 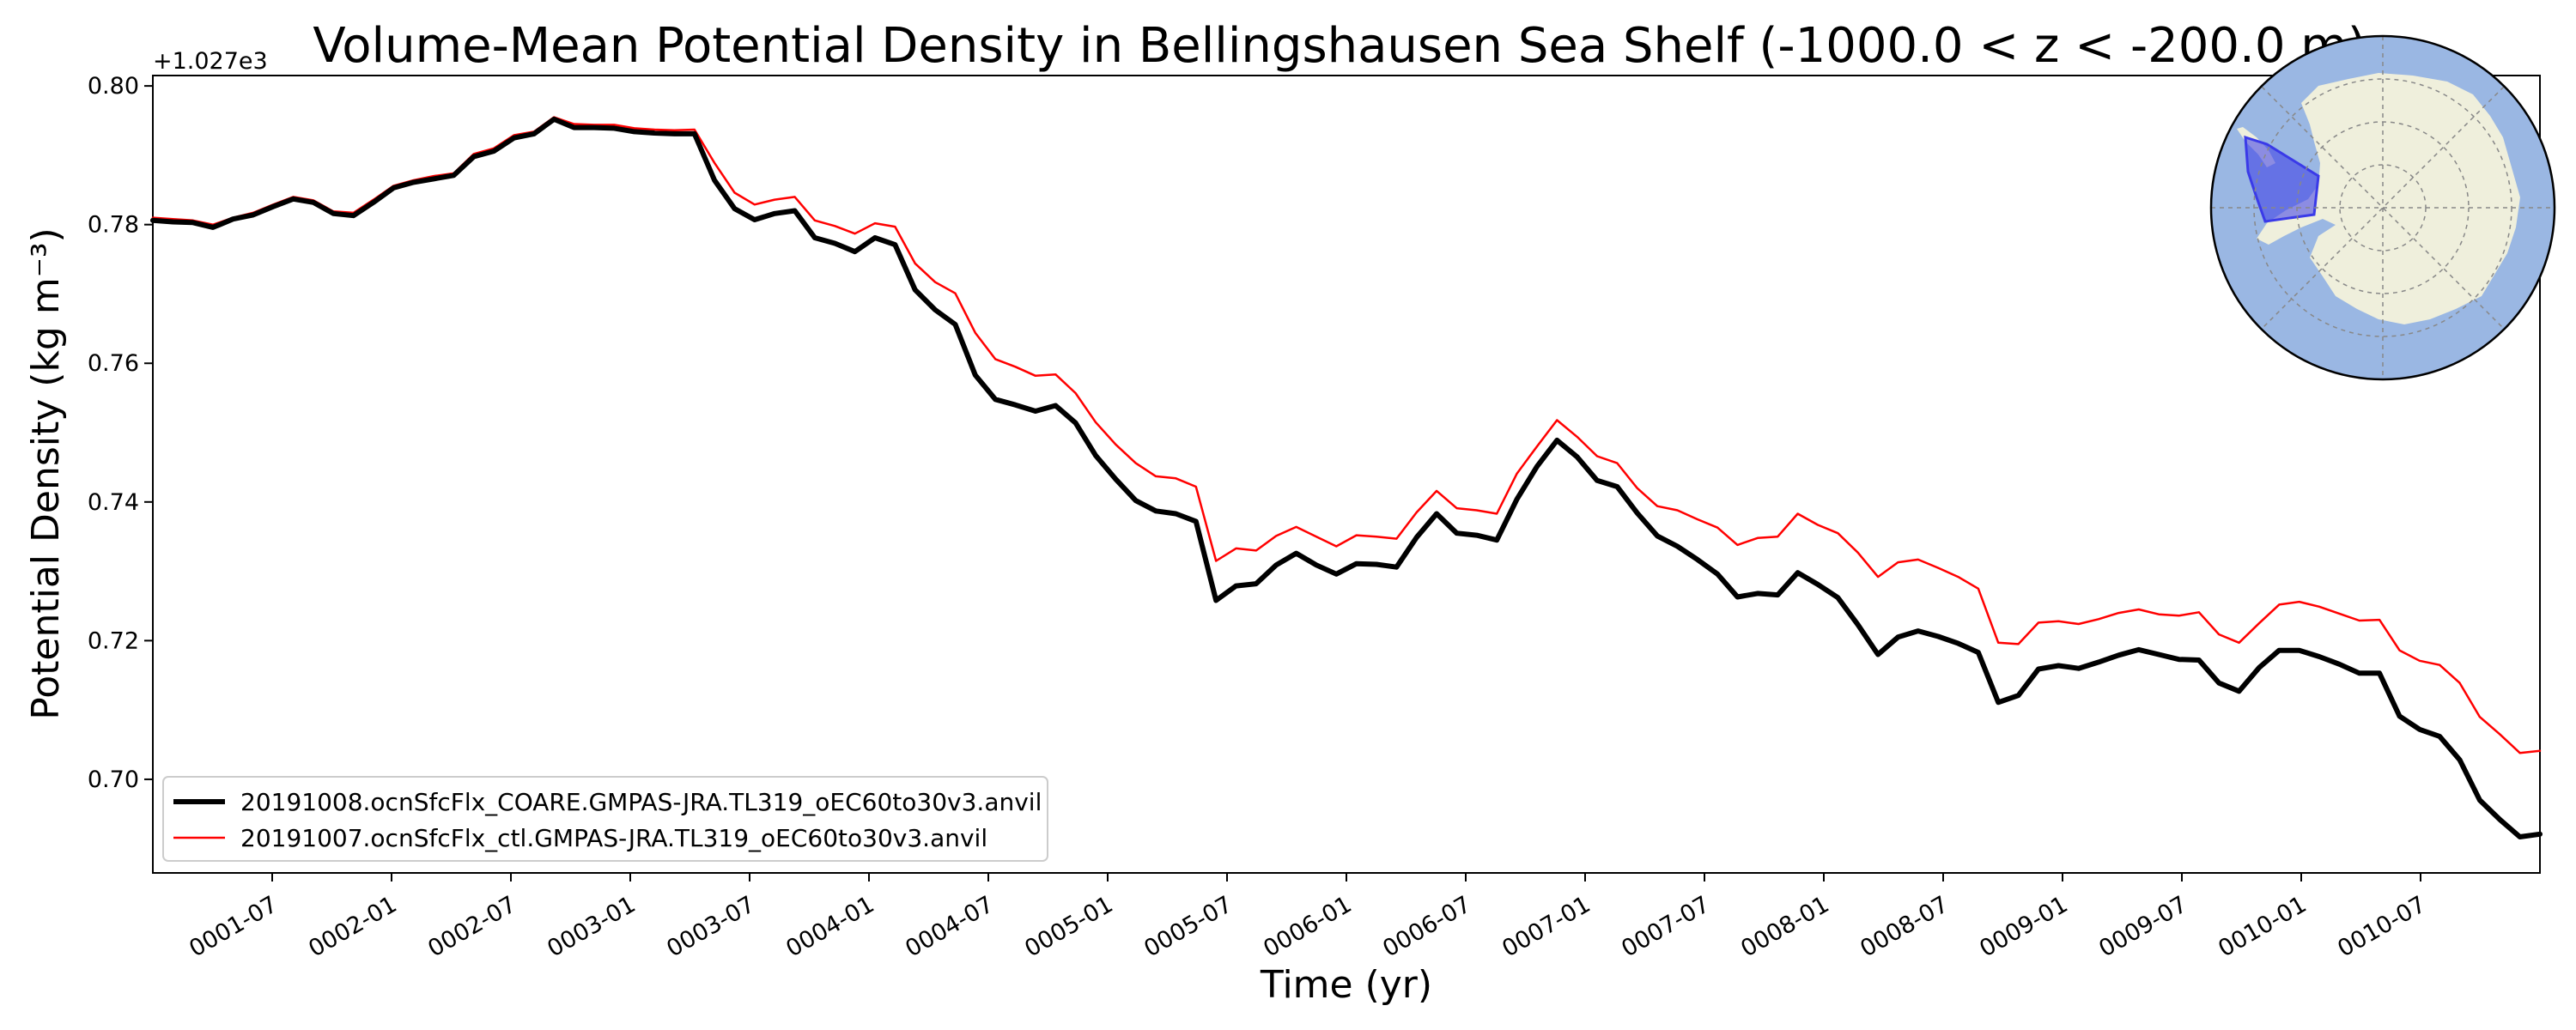 What do you see at coordinates (950, 926) in the screenshot?
I see `x-tick-label: 0004-07` at bounding box center [950, 926].